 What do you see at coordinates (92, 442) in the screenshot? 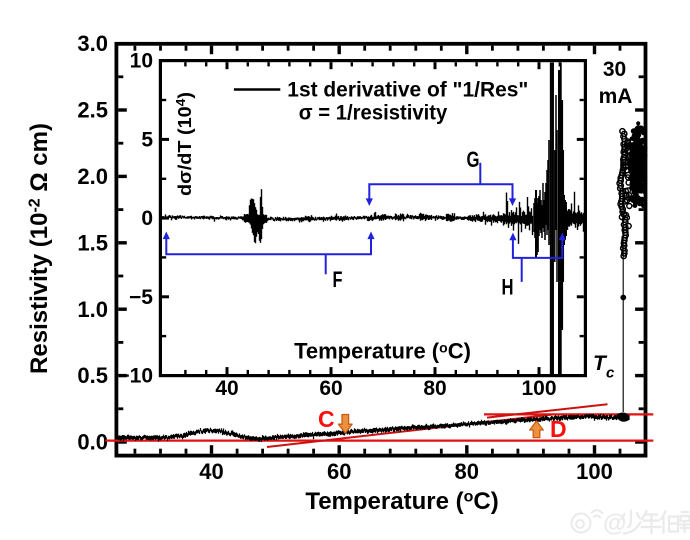
I see `svg-text: 0.0` at bounding box center [92, 442].